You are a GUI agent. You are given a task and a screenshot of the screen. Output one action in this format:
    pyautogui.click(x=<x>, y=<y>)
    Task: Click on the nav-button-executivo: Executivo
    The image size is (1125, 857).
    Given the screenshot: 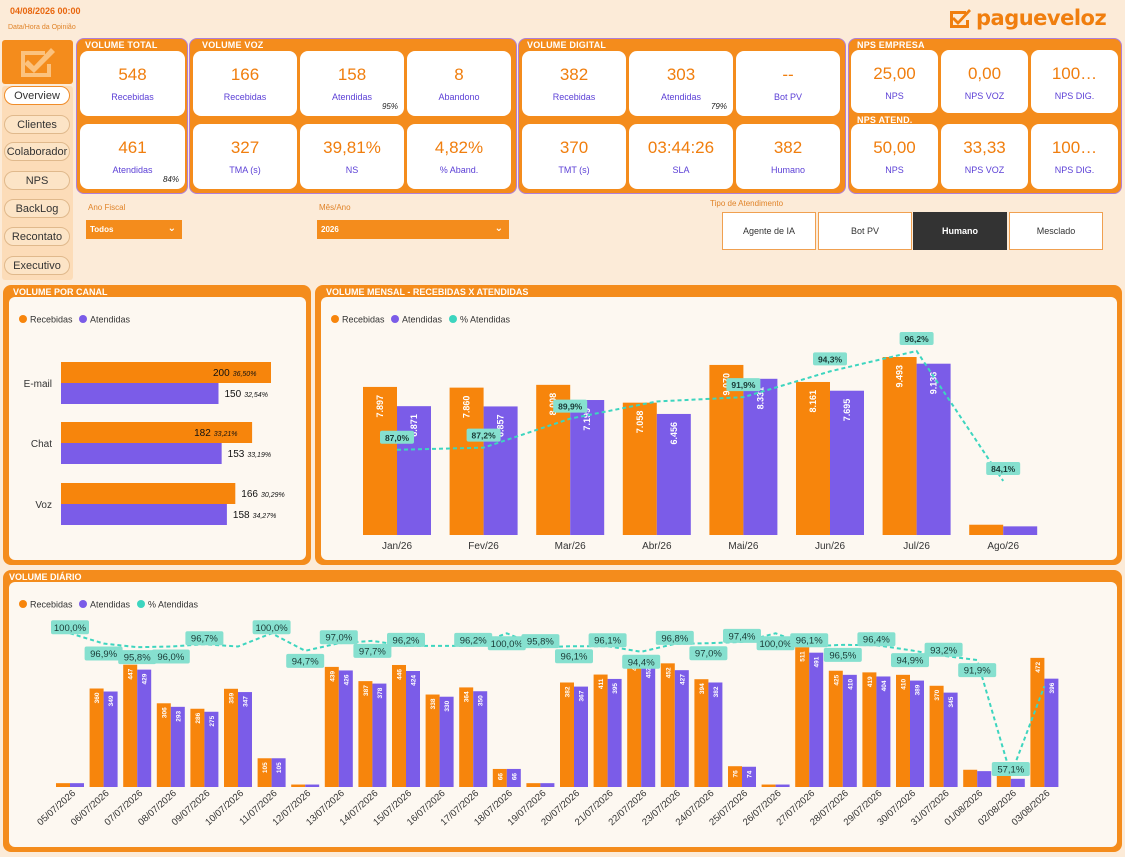 What is the action you would take?
    pyautogui.click(x=37, y=265)
    